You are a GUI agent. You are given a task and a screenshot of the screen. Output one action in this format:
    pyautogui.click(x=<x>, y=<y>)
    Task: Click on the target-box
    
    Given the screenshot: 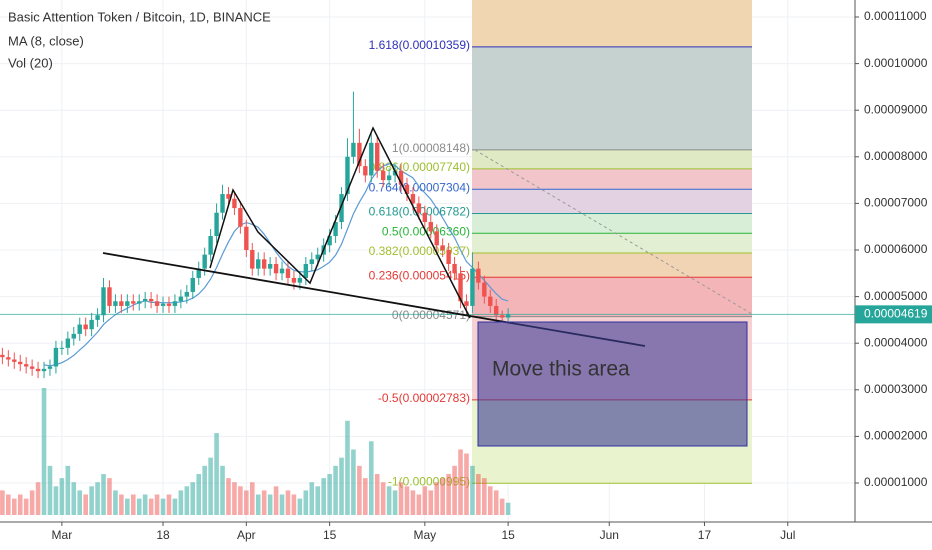 What is the action you would take?
    pyautogui.click(x=612, y=384)
    